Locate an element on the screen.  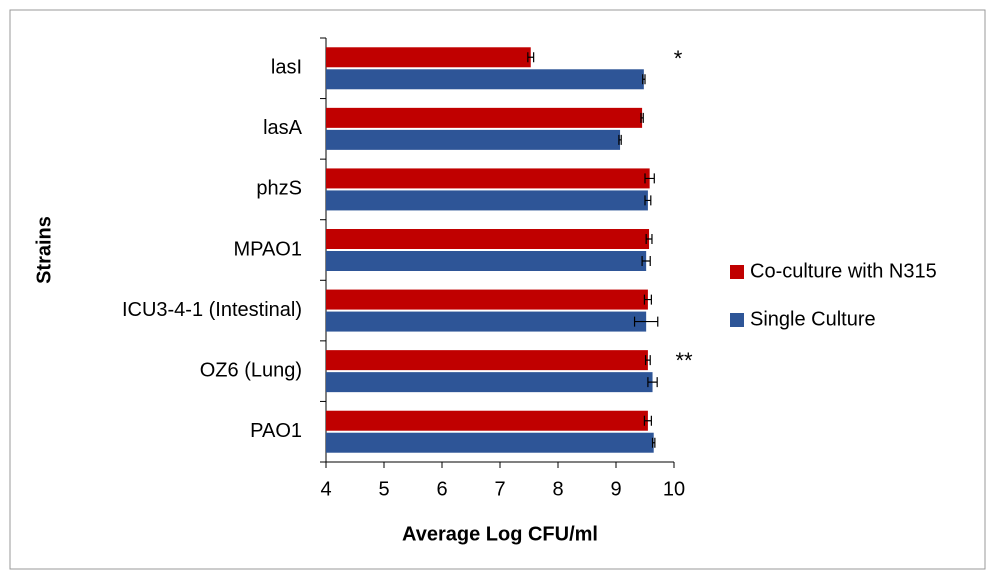
x-tick-label: 10 is located at coordinates (674, 489).